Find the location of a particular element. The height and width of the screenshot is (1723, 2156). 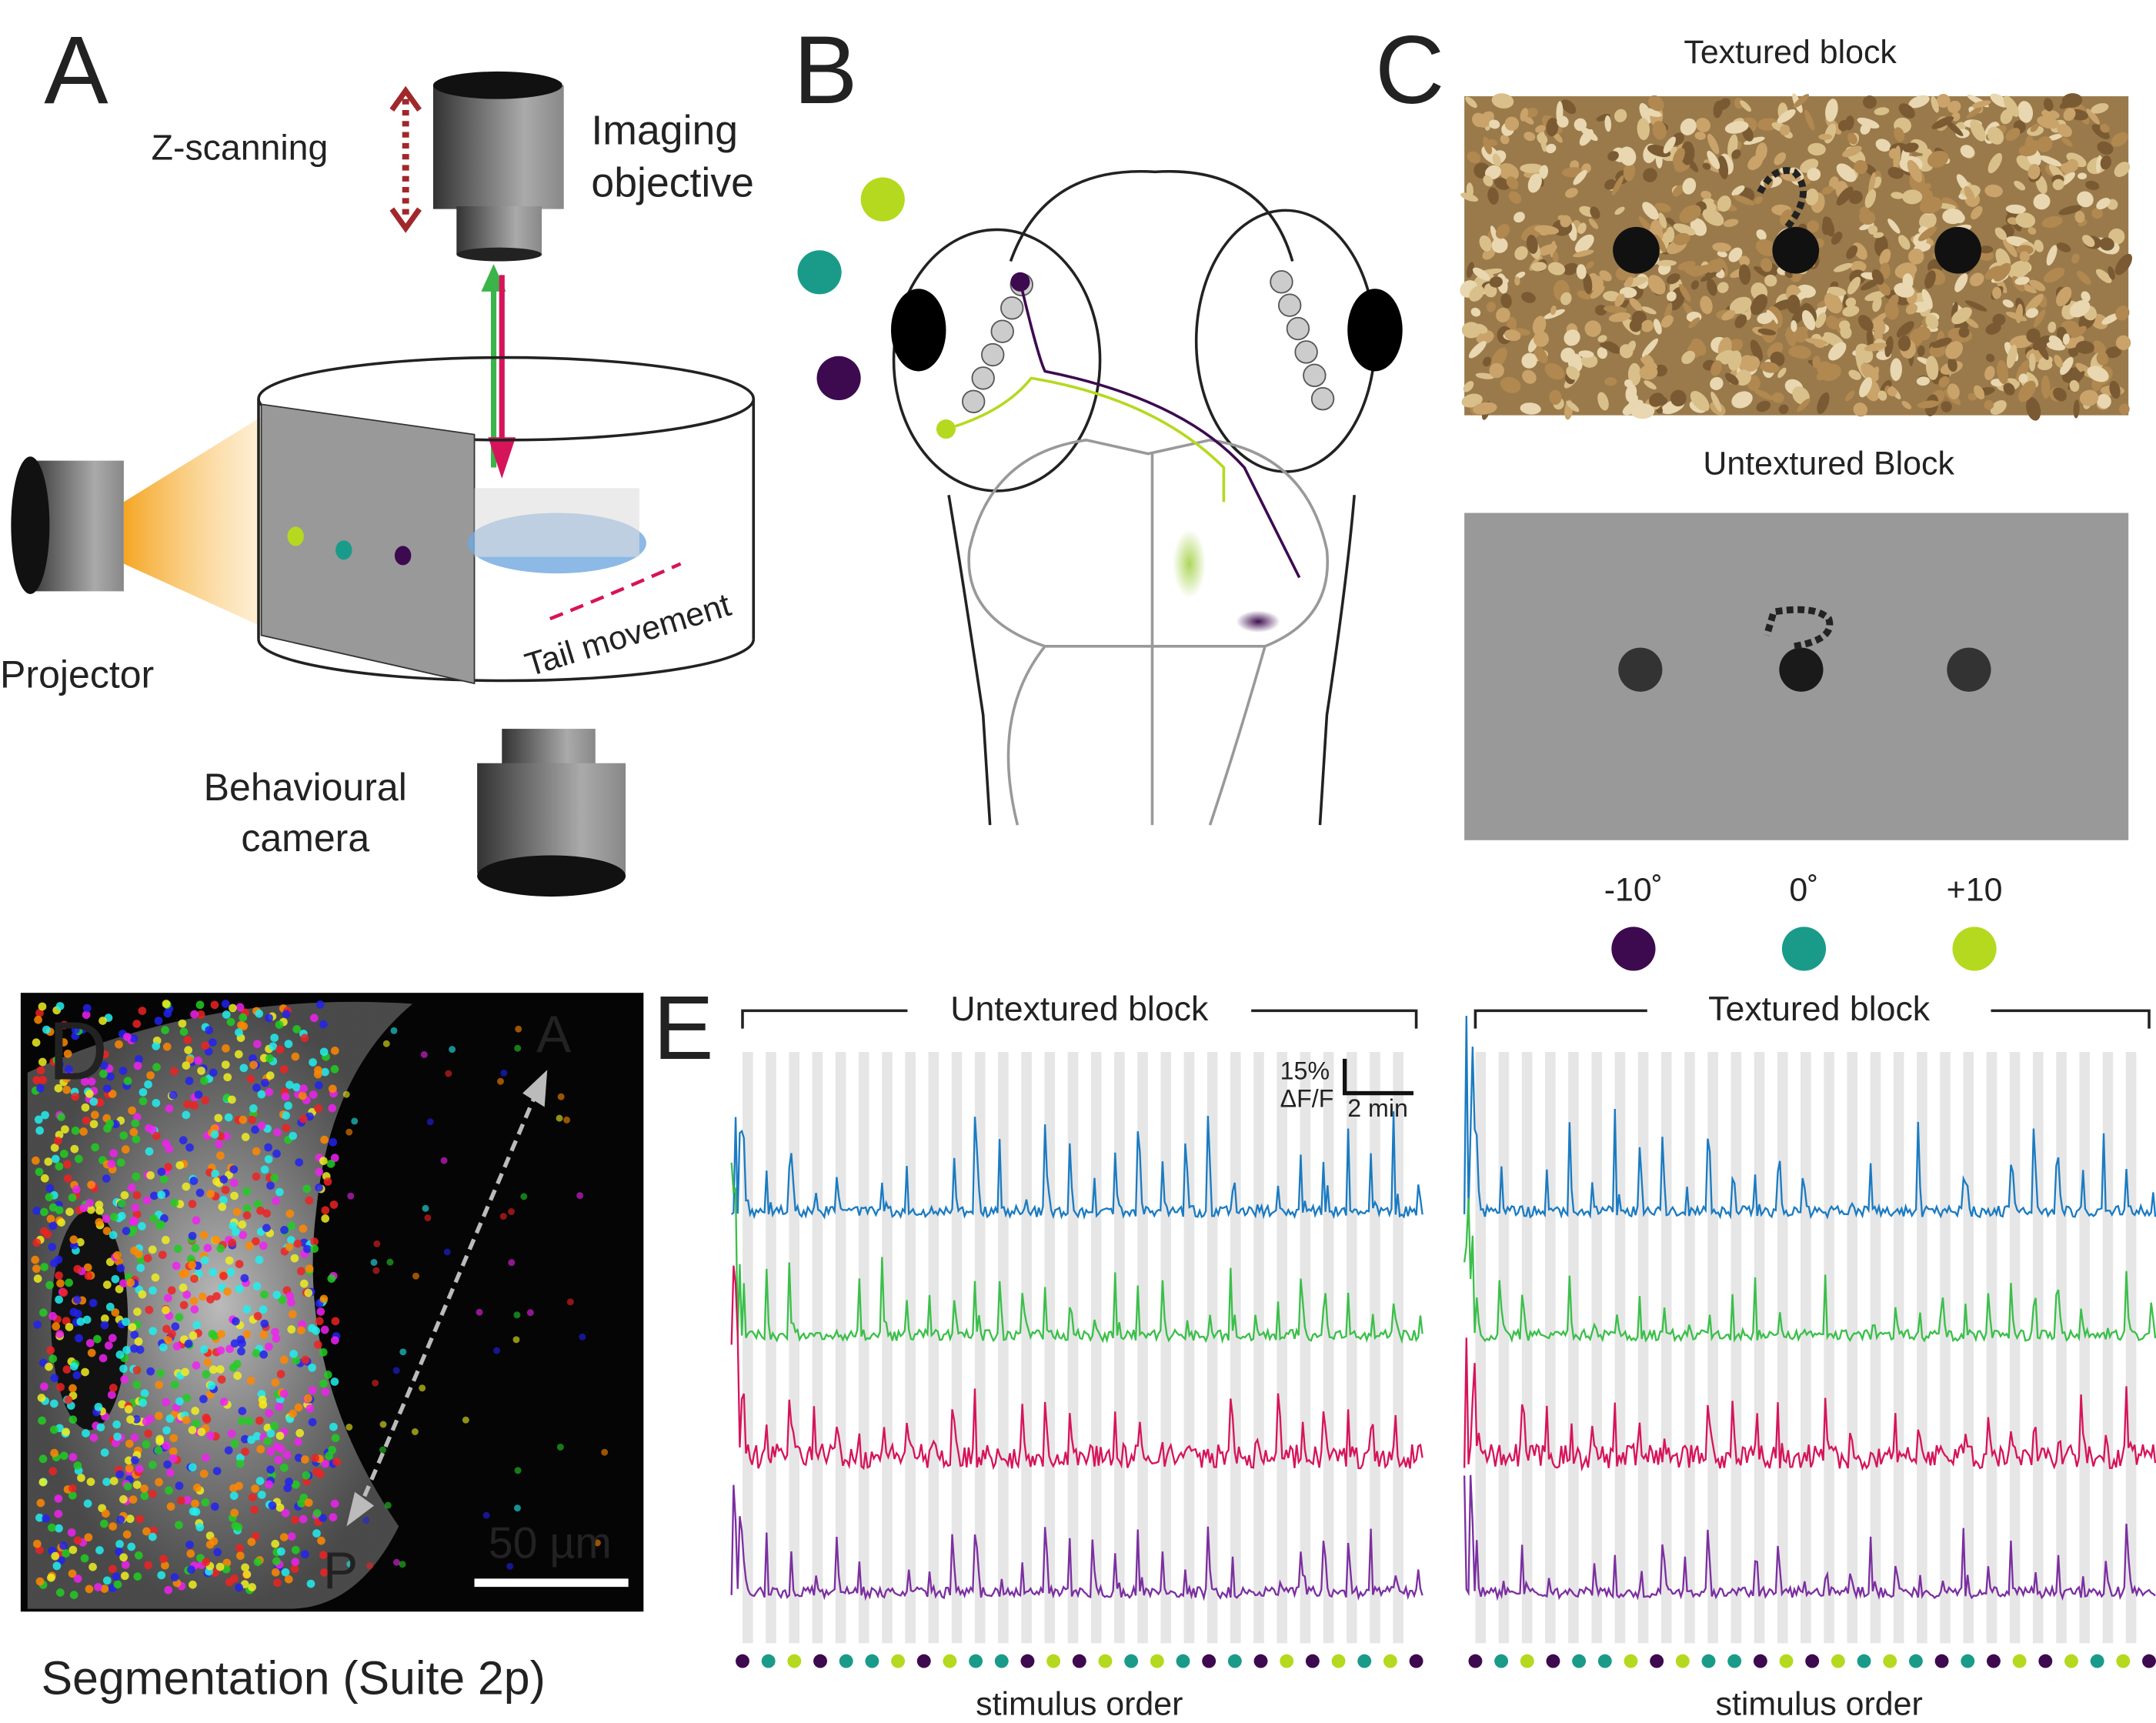

stim-stripe is located at coordinates (2085, 1347).